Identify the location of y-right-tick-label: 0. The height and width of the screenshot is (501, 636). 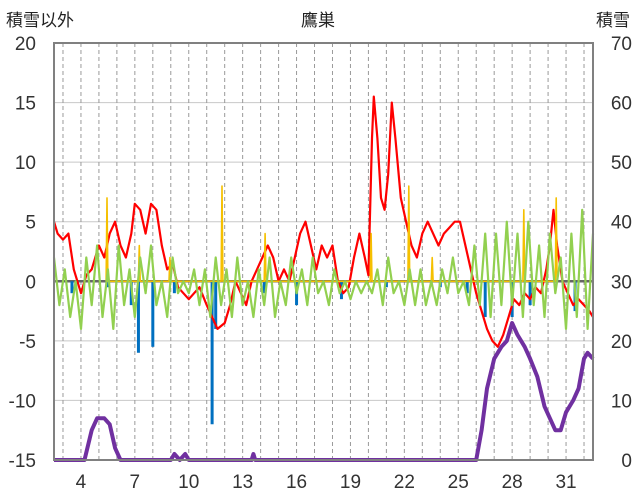
(626, 461).